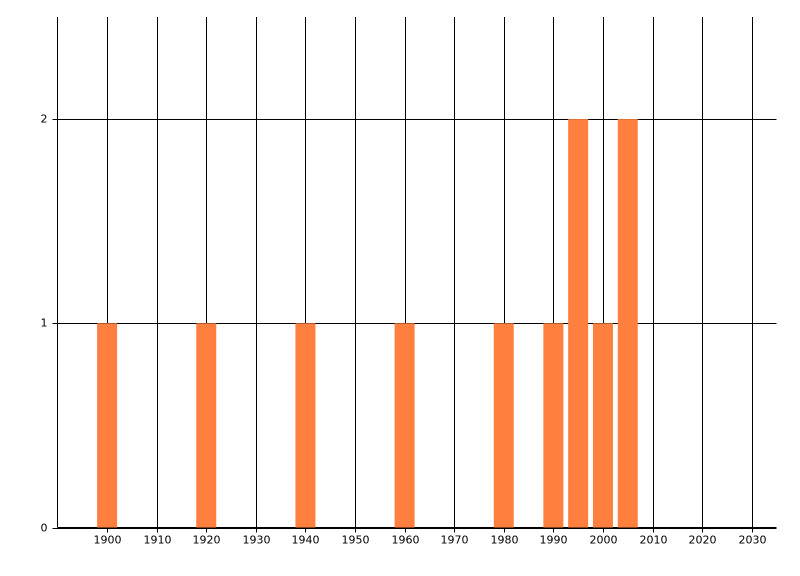 This screenshot has height=576, width=800. What do you see at coordinates (753, 540) in the screenshot?
I see `x-tick-label: 2030` at bounding box center [753, 540].